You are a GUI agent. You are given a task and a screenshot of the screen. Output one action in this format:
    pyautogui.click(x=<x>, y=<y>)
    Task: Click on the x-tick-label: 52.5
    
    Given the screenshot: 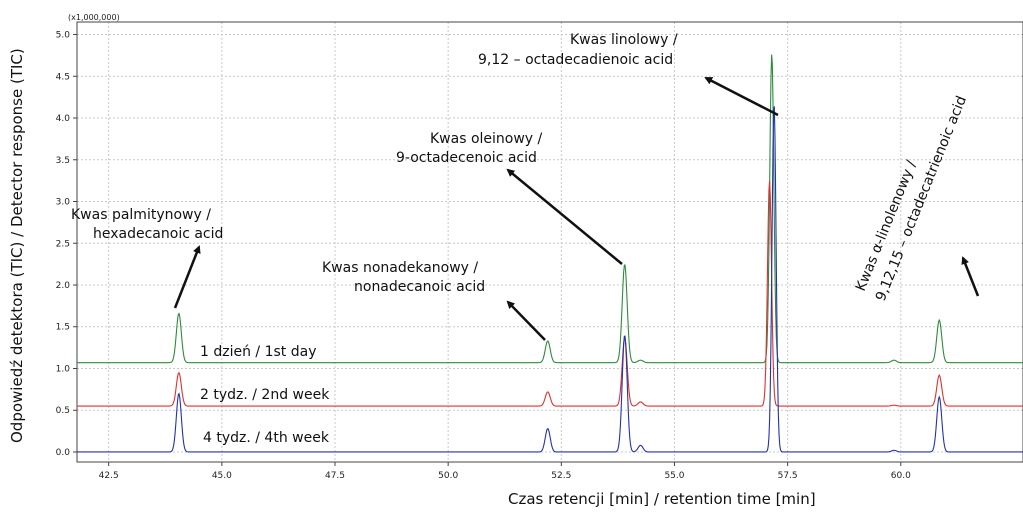 What is the action you would take?
    pyautogui.click(x=561, y=476)
    